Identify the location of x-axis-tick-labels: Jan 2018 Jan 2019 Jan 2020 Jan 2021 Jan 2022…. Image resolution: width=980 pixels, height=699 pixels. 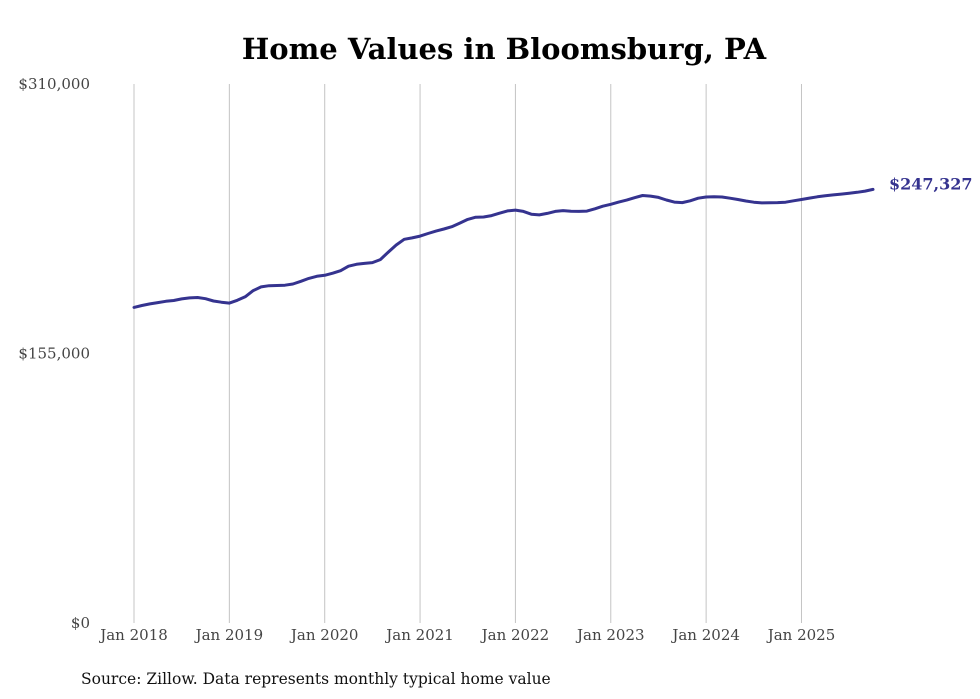
(466, 635).